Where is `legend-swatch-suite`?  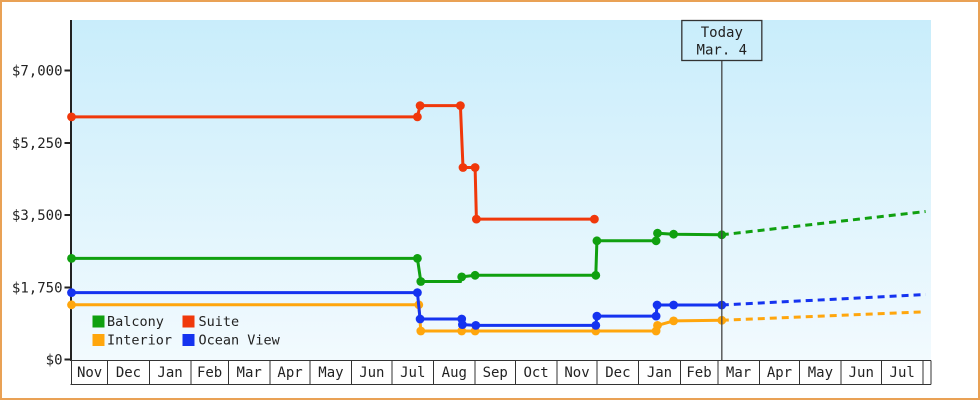
legend-swatch-suite is located at coordinates (188, 321).